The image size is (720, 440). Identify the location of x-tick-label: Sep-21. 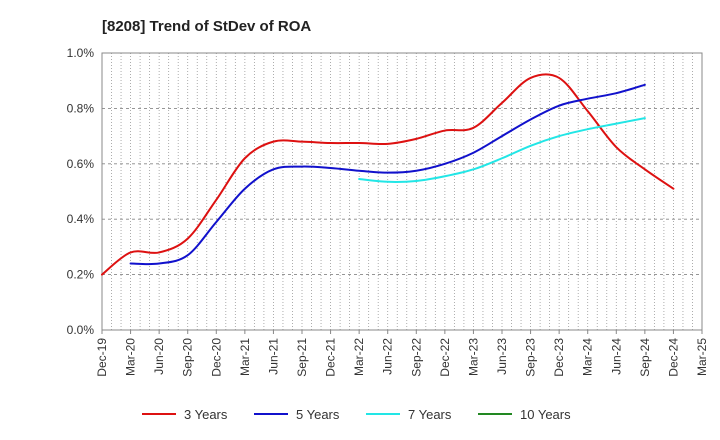
(302, 357).